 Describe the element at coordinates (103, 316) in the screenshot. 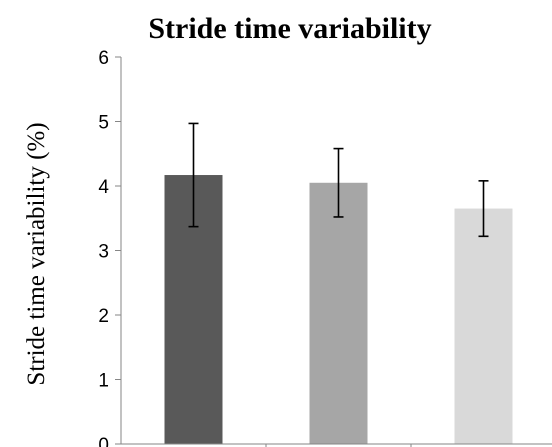

I see `y-tick-label: 2` at that location.